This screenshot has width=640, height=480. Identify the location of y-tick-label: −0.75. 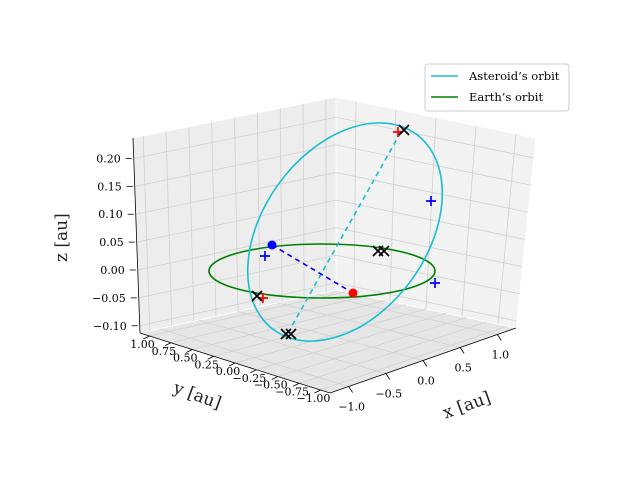
(292, 391).